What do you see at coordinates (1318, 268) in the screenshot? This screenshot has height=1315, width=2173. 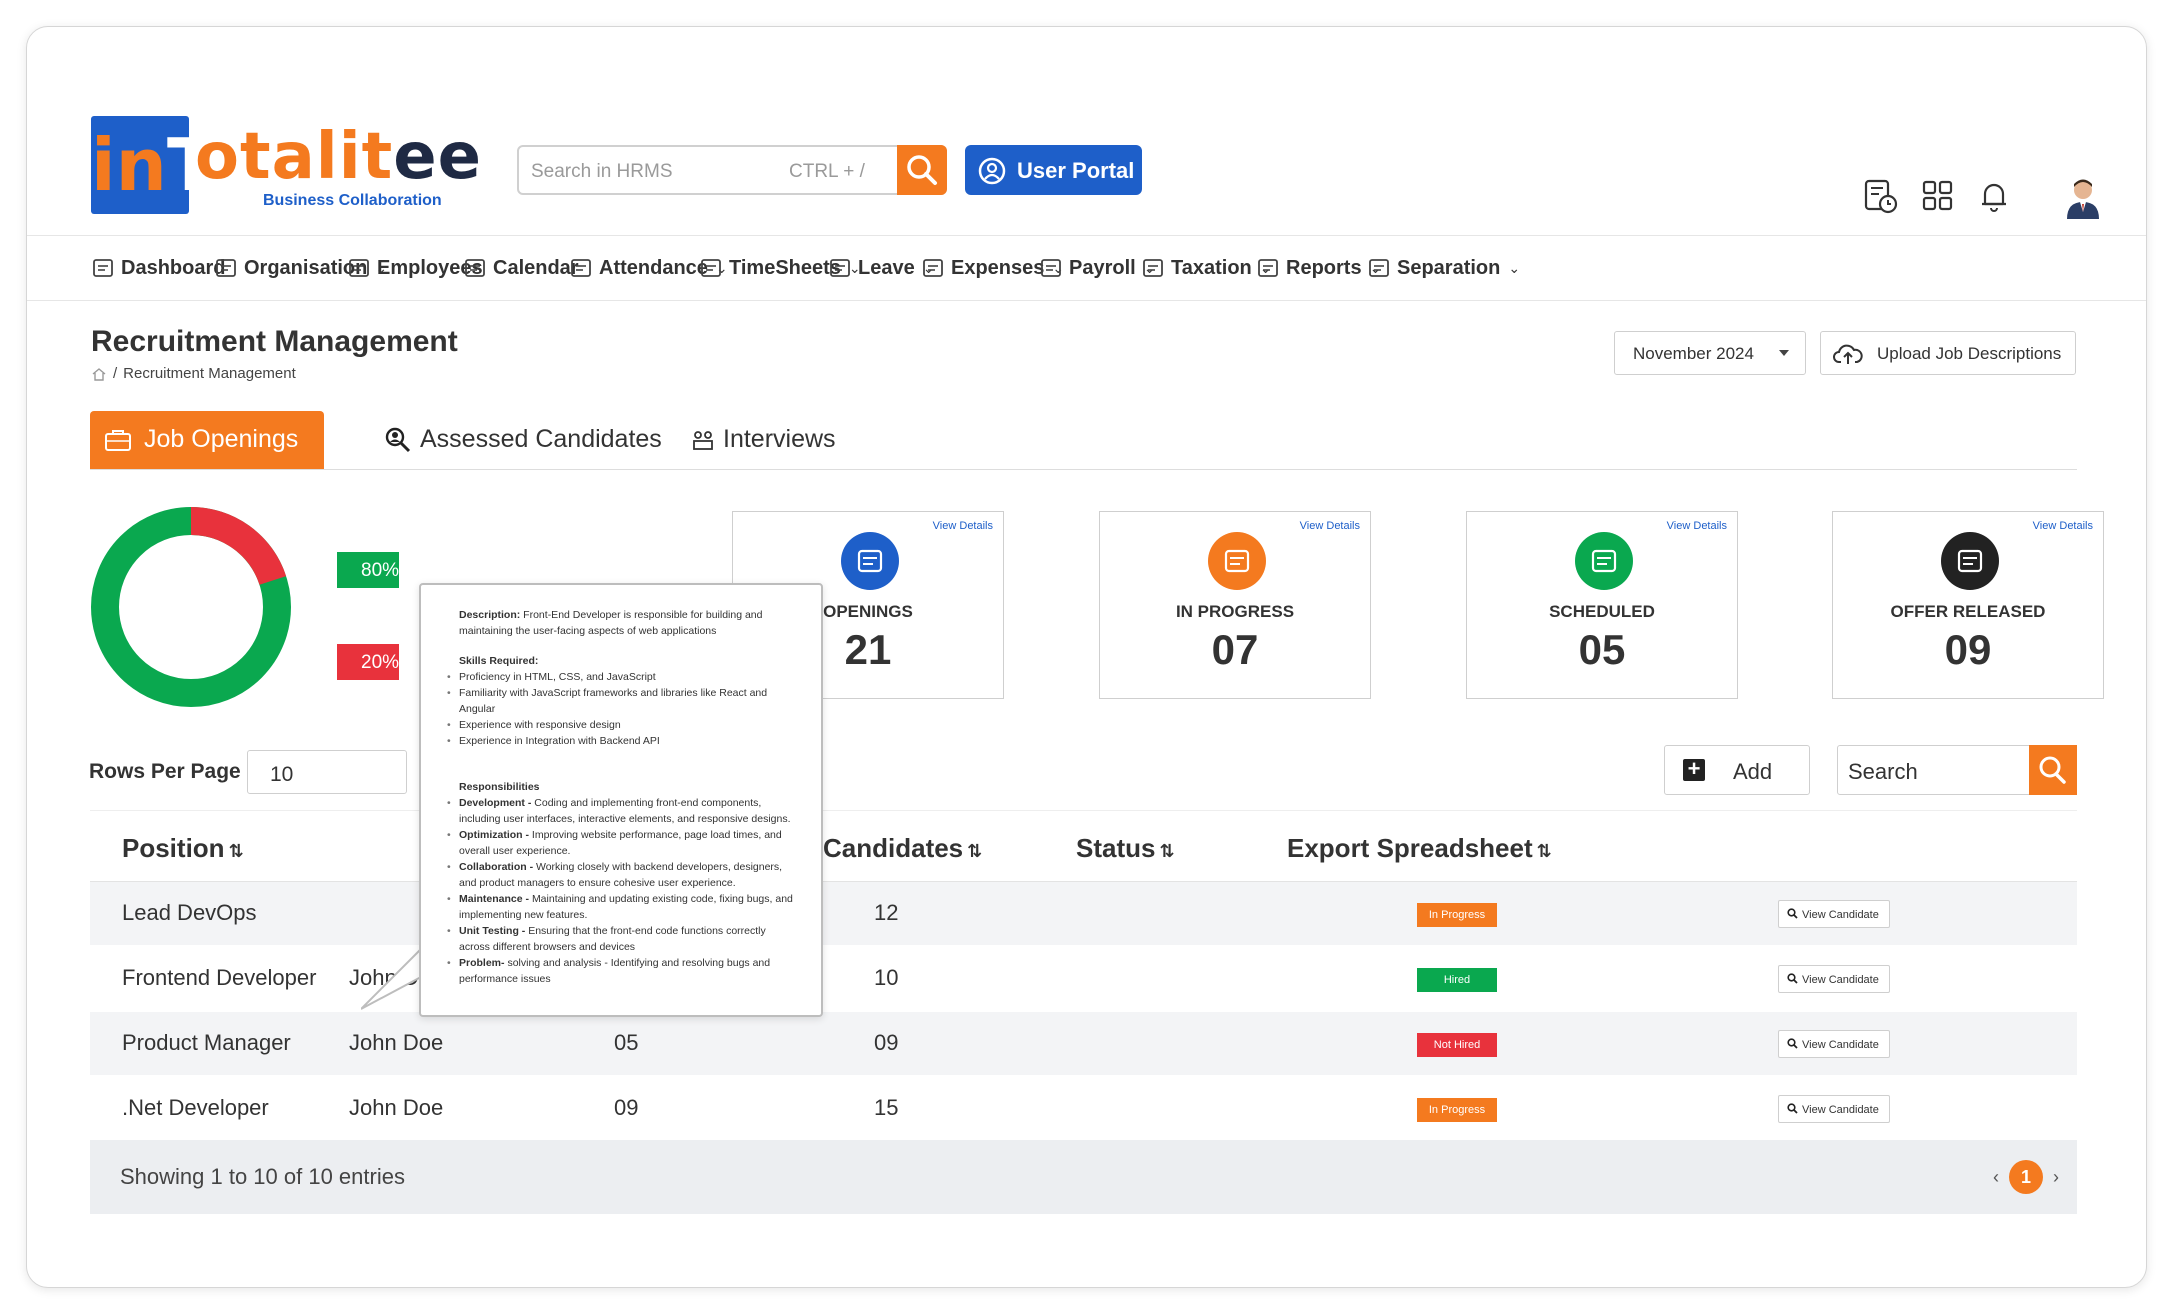 I see `nav-item-reports: Reports ⌄` at bounding box center [1318, 268].